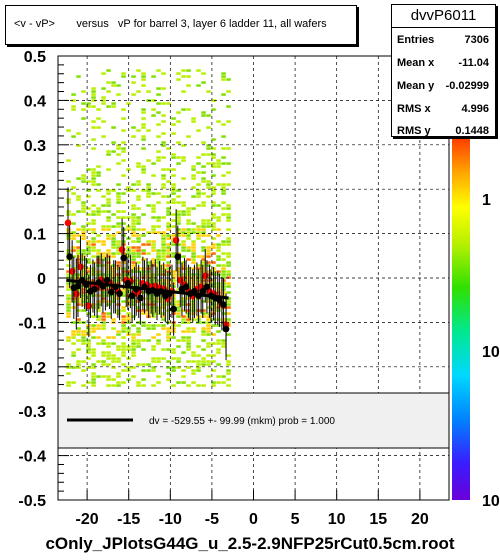 The height and width of the screenshot is (560, 500). I want to click on y-tick-label: -0.4, so click(32, 457).